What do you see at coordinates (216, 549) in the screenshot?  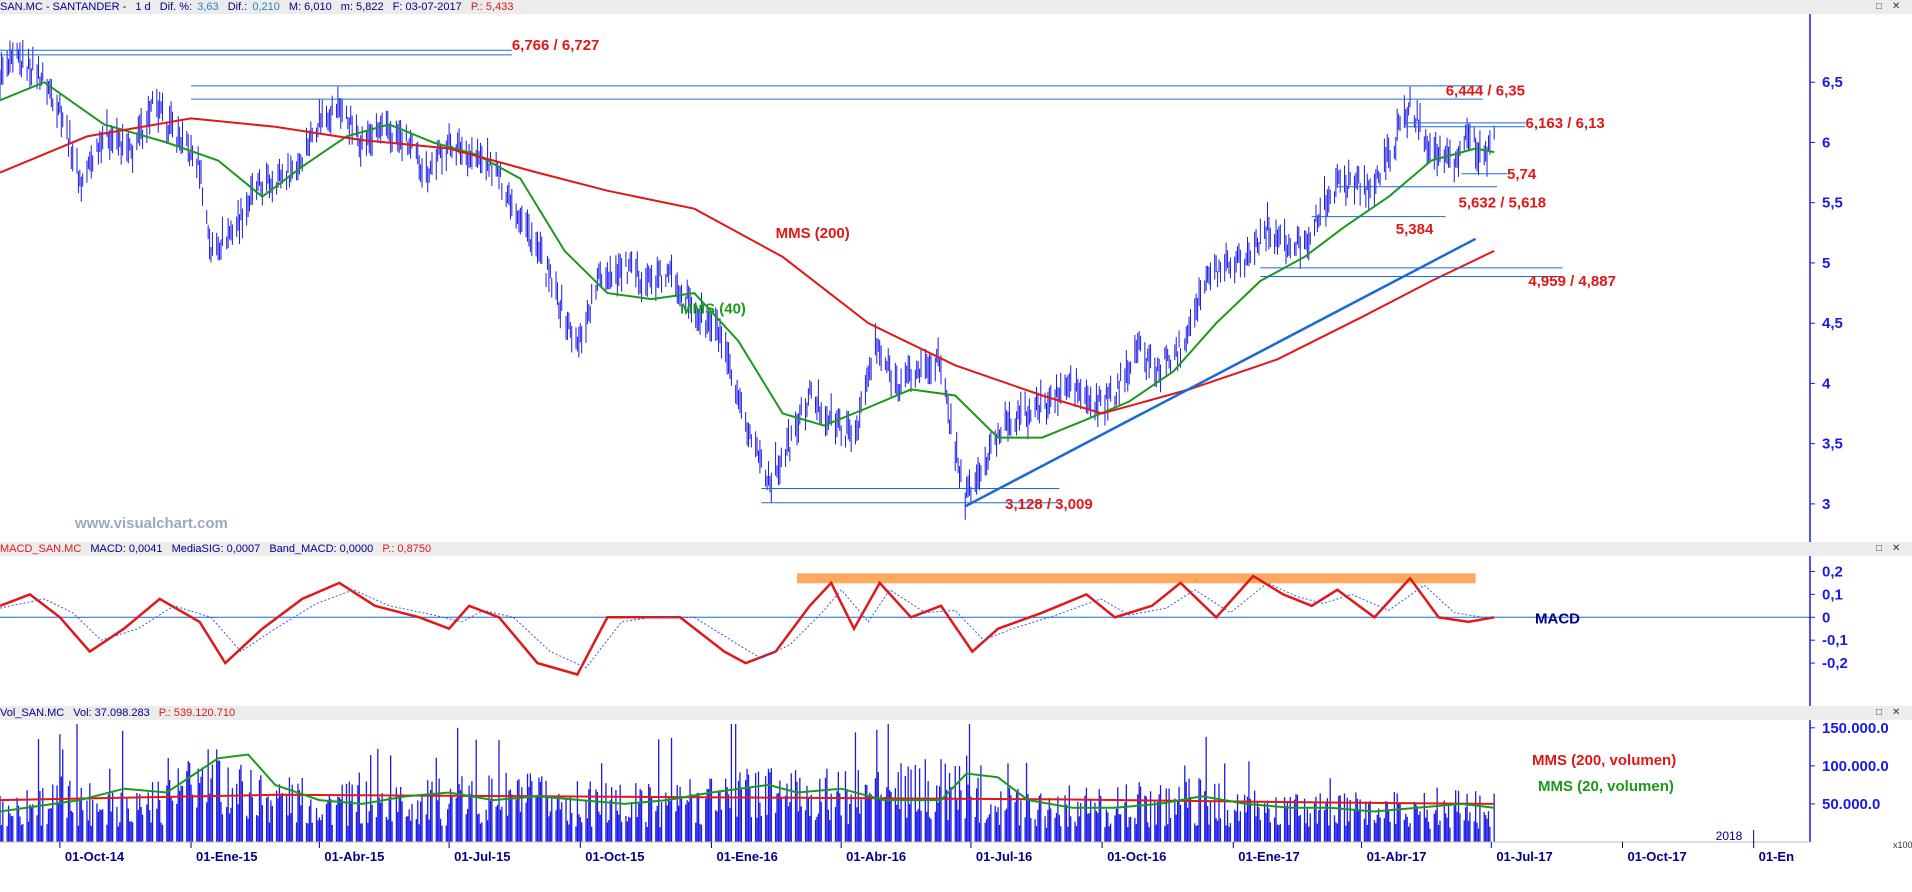 I see `macd-signal-label: MediaSIG: 0,0007` at bounding box center [216, 549].